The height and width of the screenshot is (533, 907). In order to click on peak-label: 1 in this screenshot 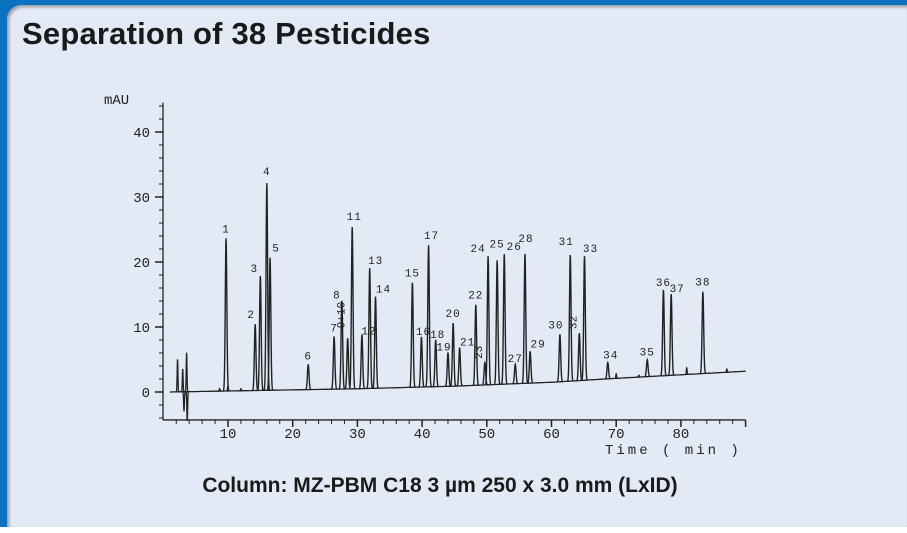, I will do `click(226, 230)`.